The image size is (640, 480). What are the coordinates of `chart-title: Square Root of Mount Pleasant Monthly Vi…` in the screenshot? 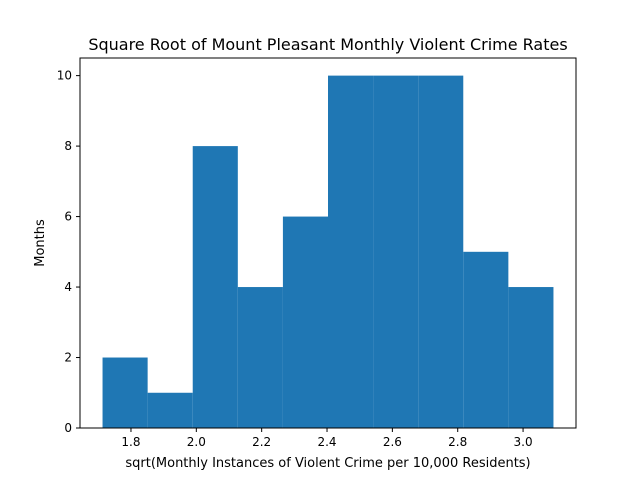 It's located at (327, 44).